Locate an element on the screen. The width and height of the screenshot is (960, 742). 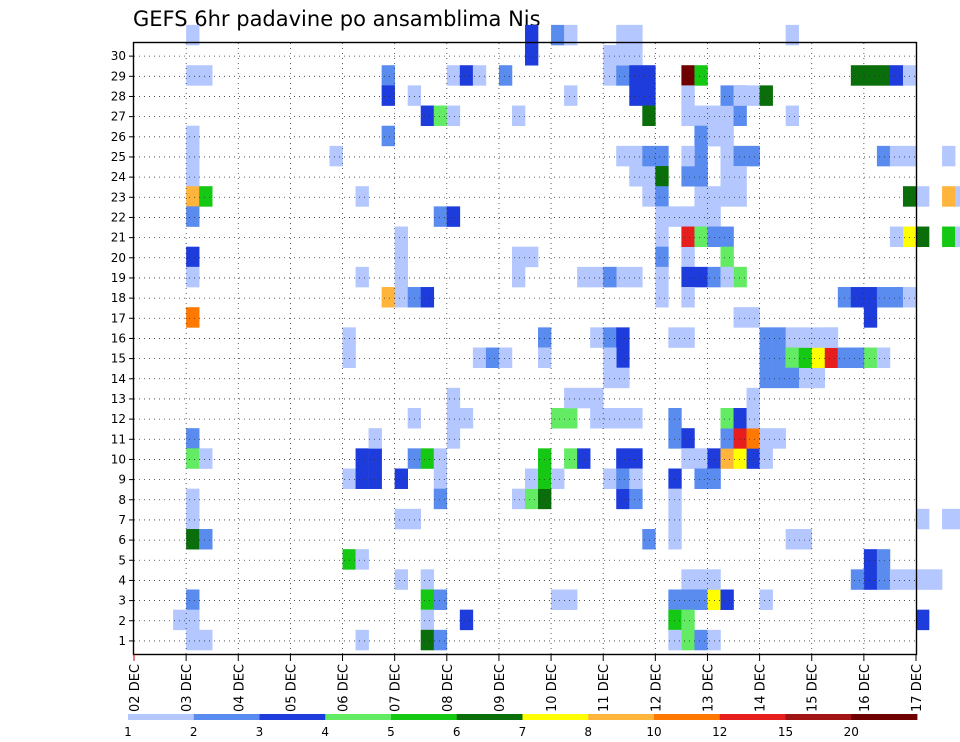
y-tick-label: 30 is located at coordinates (118, 56).